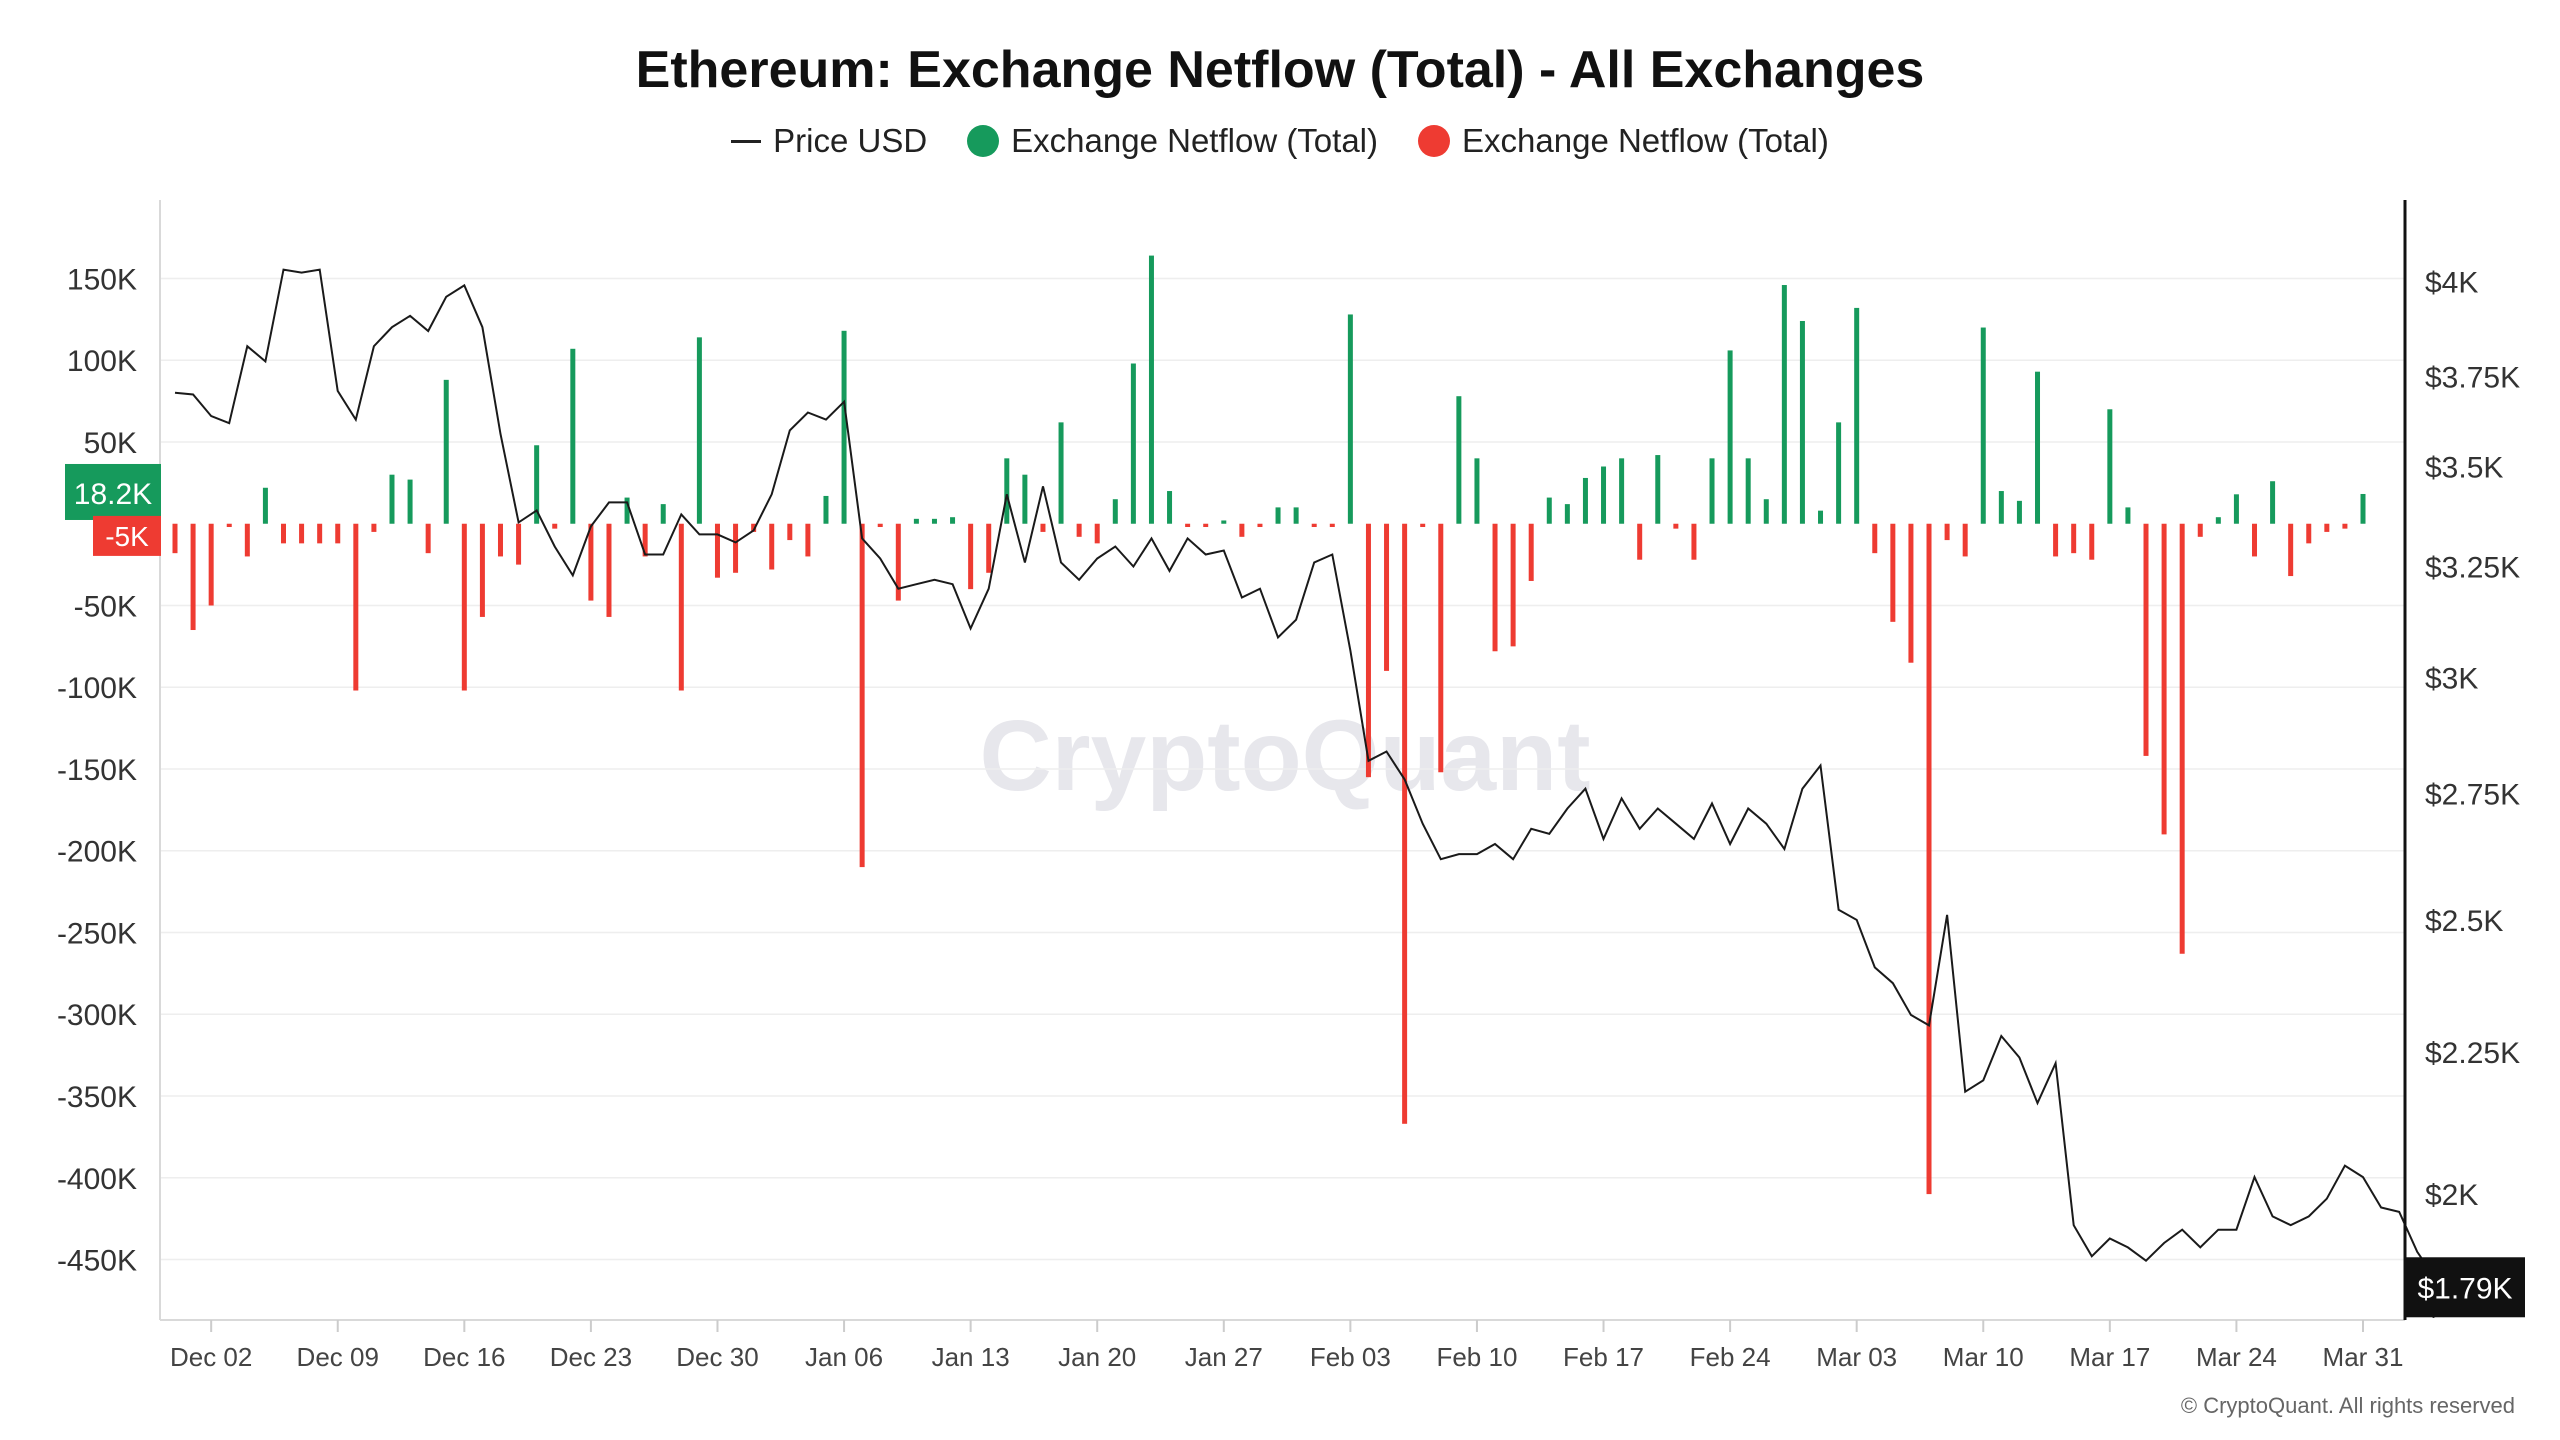 The image size is (2560, 1440). Describe the element at coordinates (2451, 1195) in the screenshot. I see `y-right-tick-label: $2K` at that location.